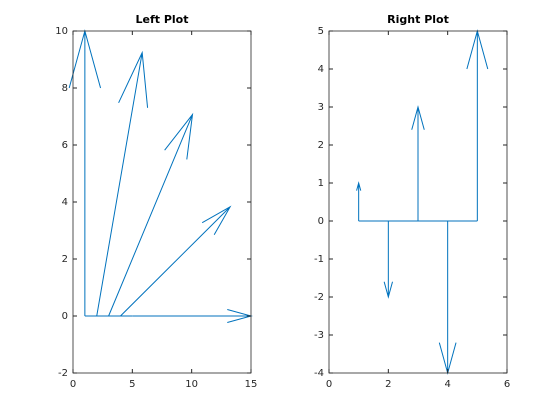  I want to click on x-tick-label: 4, so click(447, 384).